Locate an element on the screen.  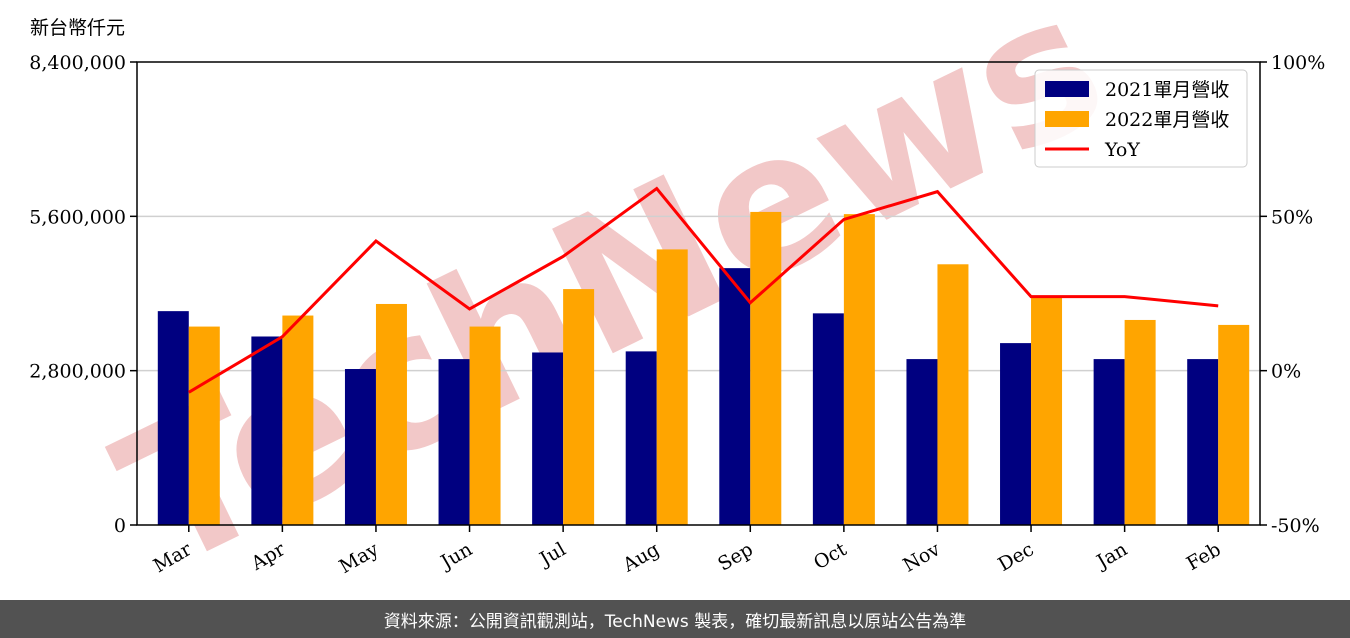
y-tick-label: 0 is located at coordinates (120, 526).